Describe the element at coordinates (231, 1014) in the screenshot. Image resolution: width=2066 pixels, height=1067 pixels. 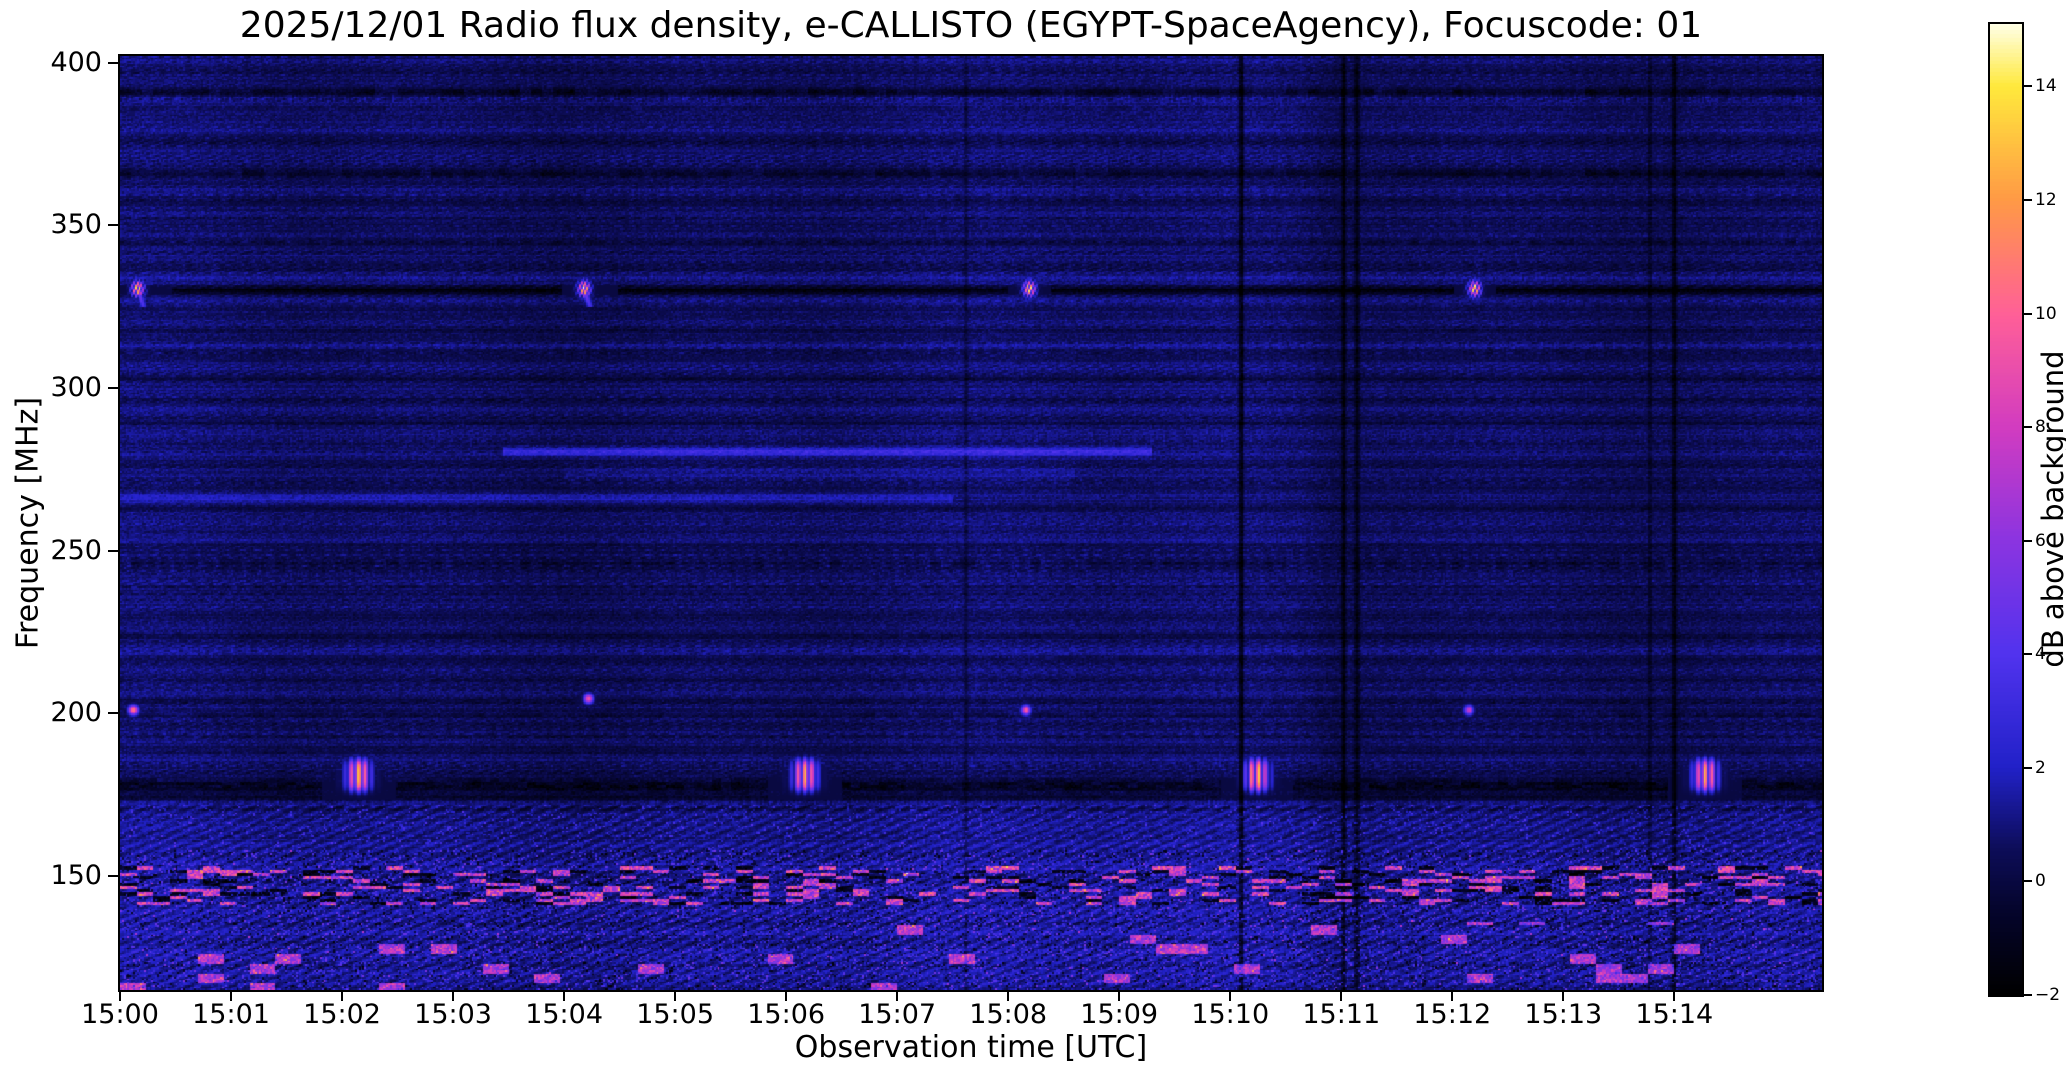
I see `x-tick-label: 15:01` at that location.